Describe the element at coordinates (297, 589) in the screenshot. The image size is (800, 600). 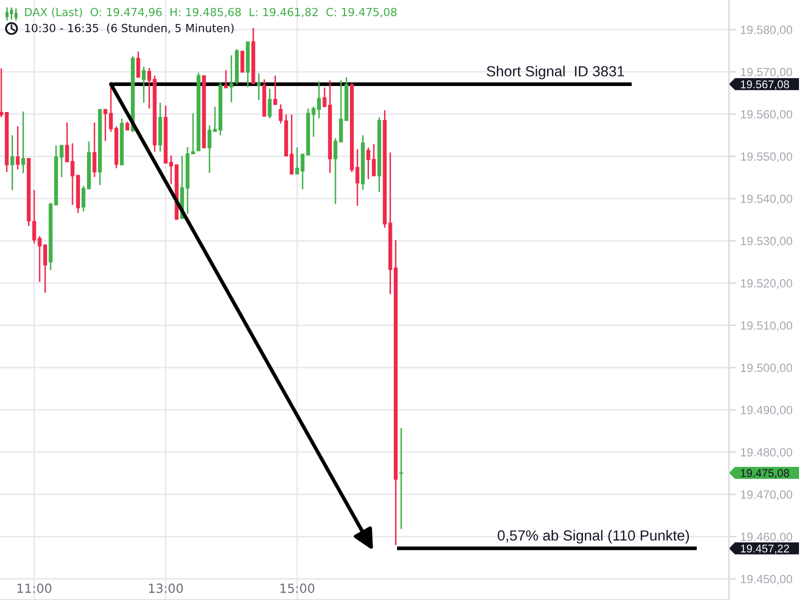
I see `x-tick-label: 15:00` at that location.